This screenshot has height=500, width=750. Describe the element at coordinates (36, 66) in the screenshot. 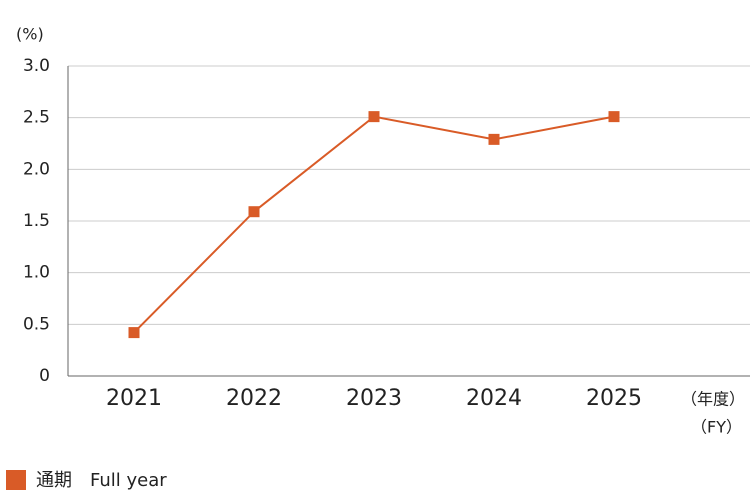

I see `y-tick-label: 3.0` at that location.